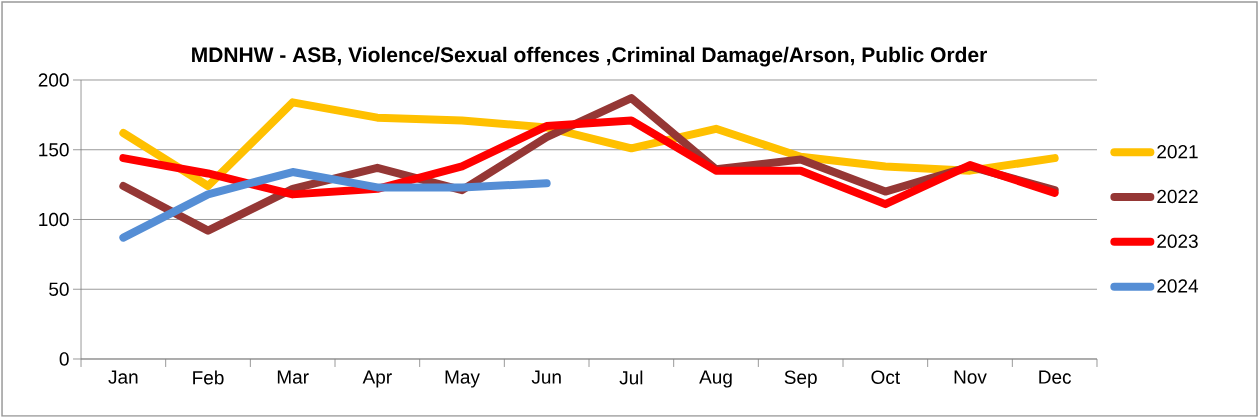 The image size is (1260, 417). What do you see at coordinates (53, 80) in the screenshot?
I see `y-tick-label: 200` at bounding box center [53, 80].